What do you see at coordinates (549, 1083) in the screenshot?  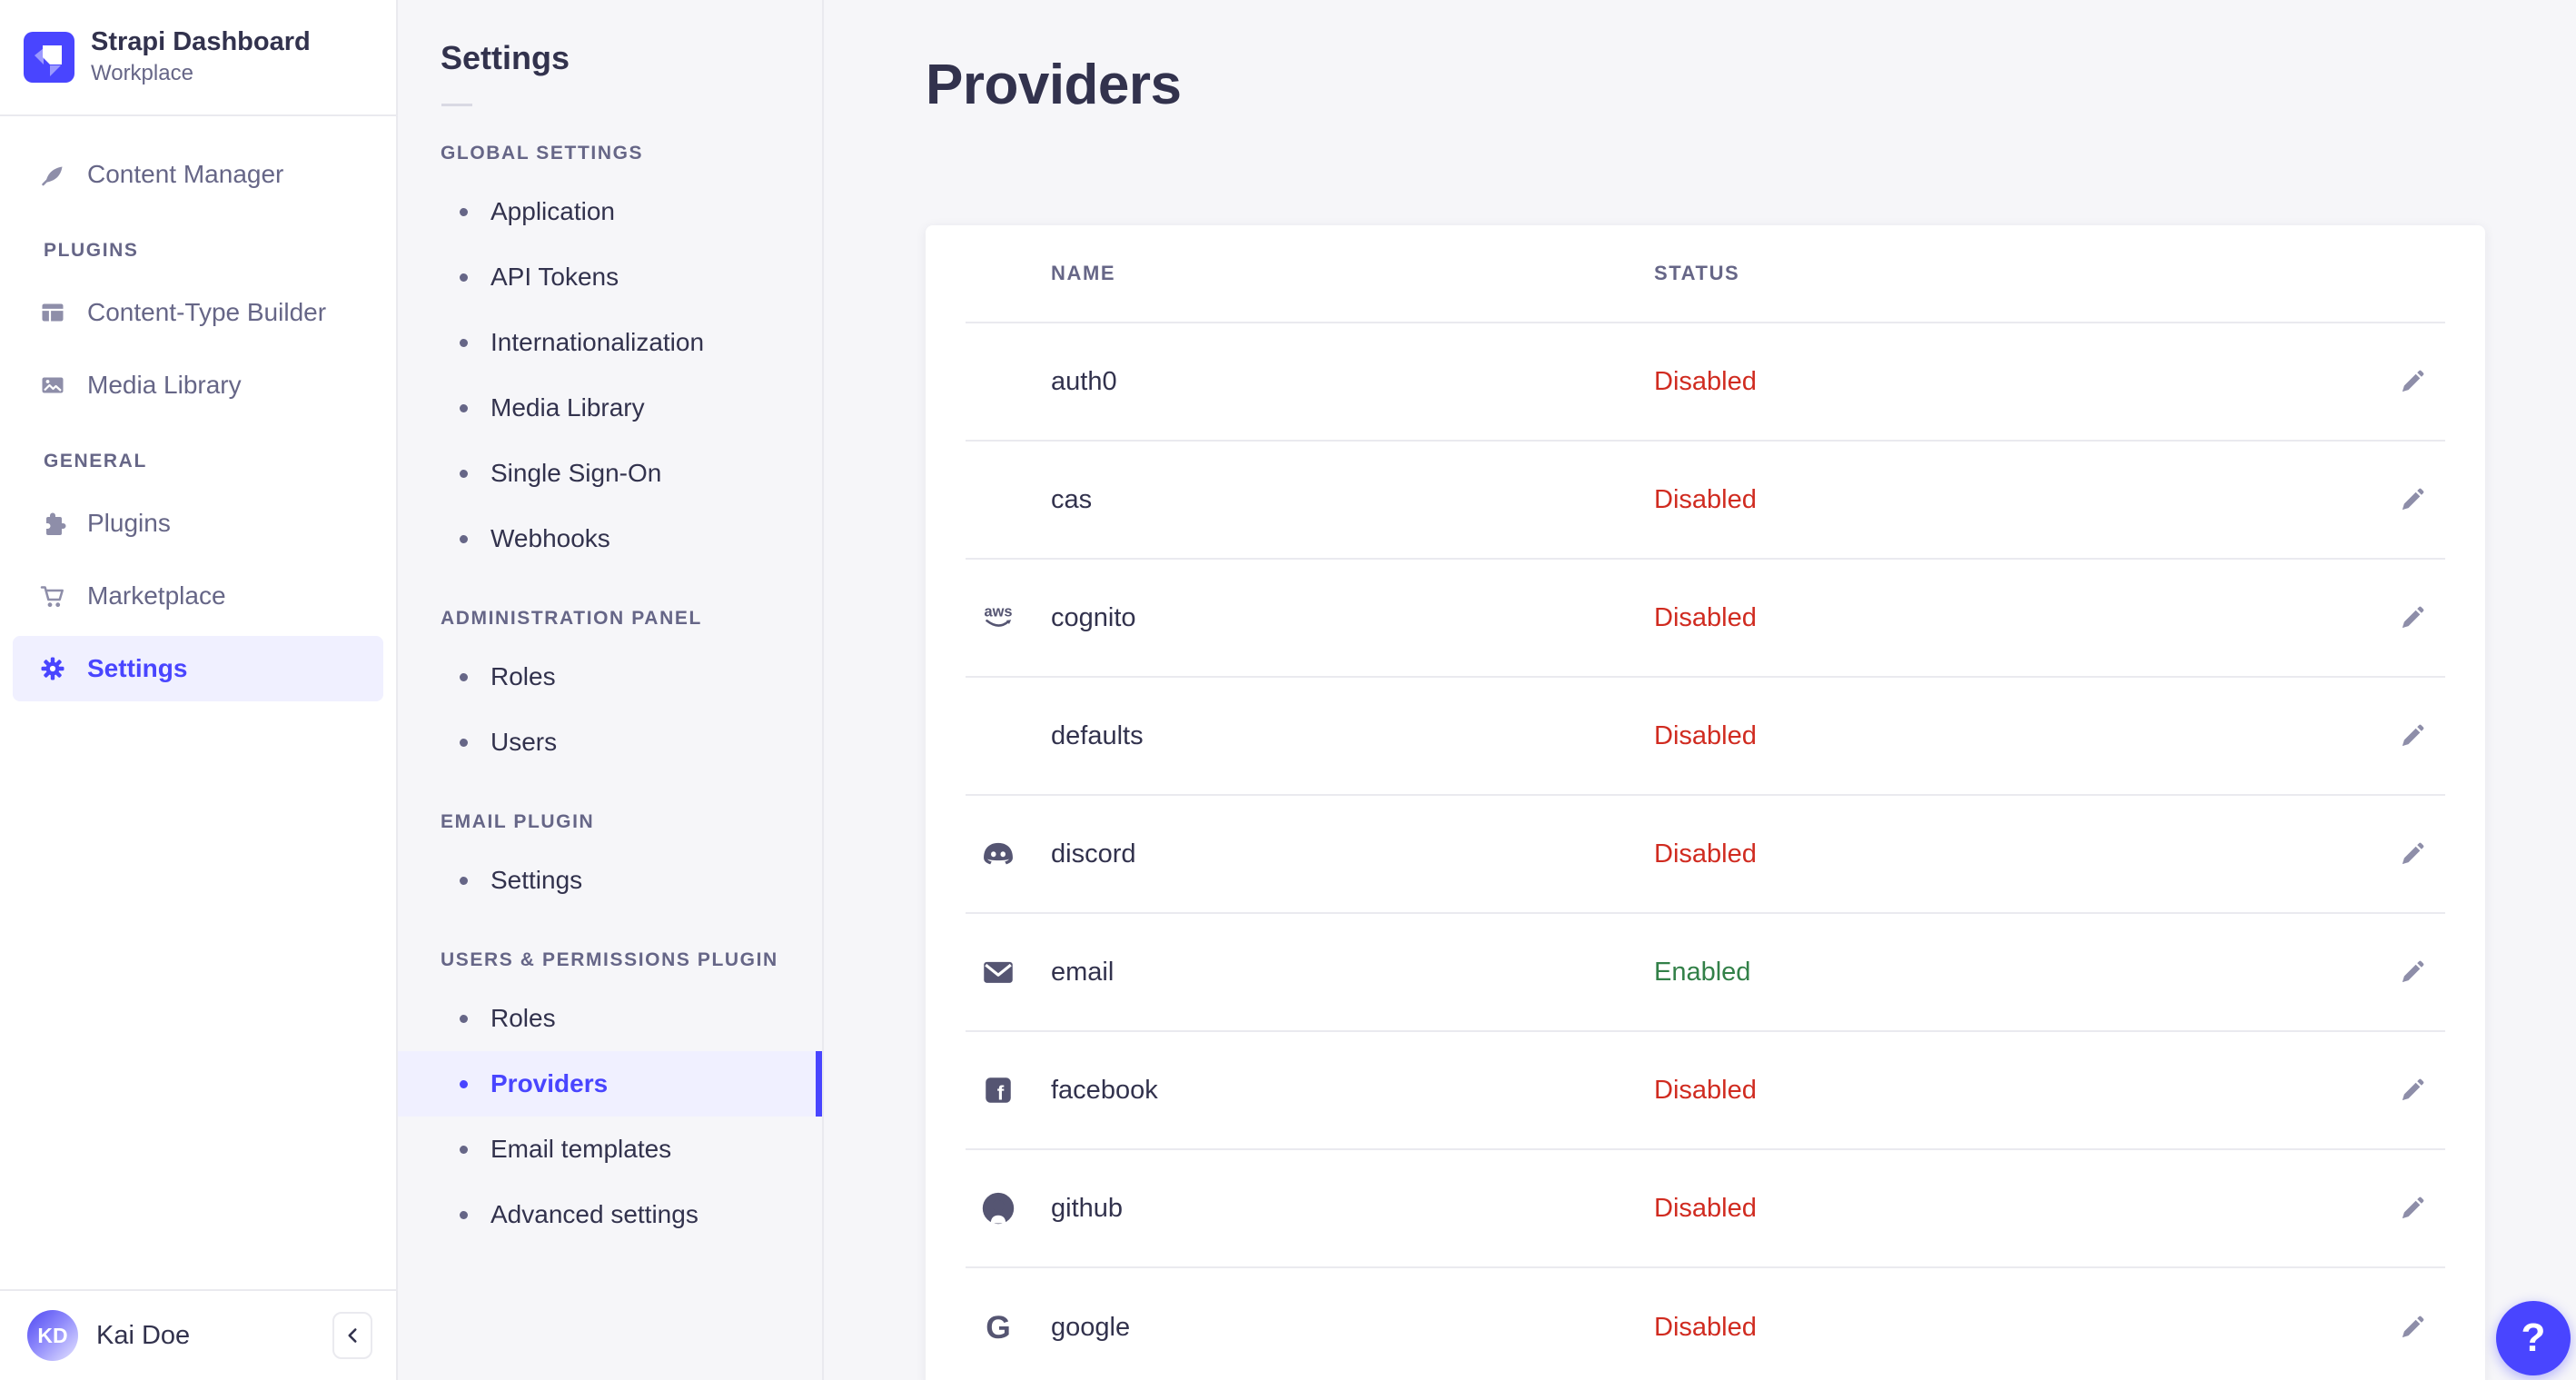 I see `subnav-item-label: Providers` at bounding box center [549, 1083].